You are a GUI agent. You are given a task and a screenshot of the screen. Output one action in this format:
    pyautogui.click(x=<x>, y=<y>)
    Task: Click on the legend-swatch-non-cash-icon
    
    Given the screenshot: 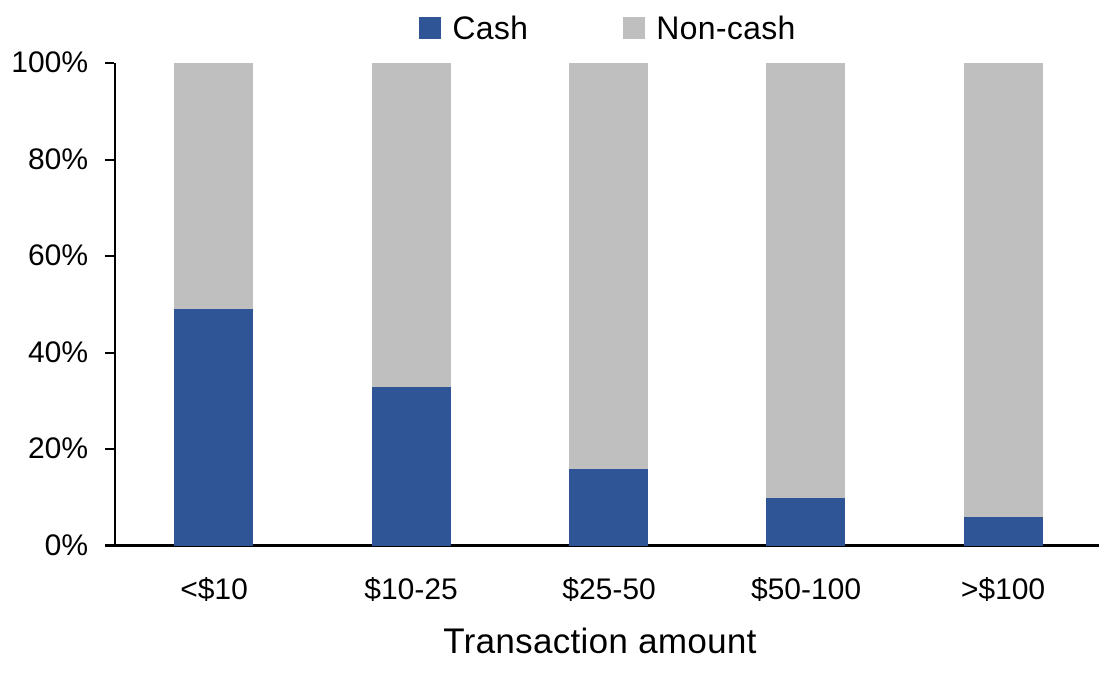 What is the action you would take?
    pyautogui.click(x=634, y=28)
    